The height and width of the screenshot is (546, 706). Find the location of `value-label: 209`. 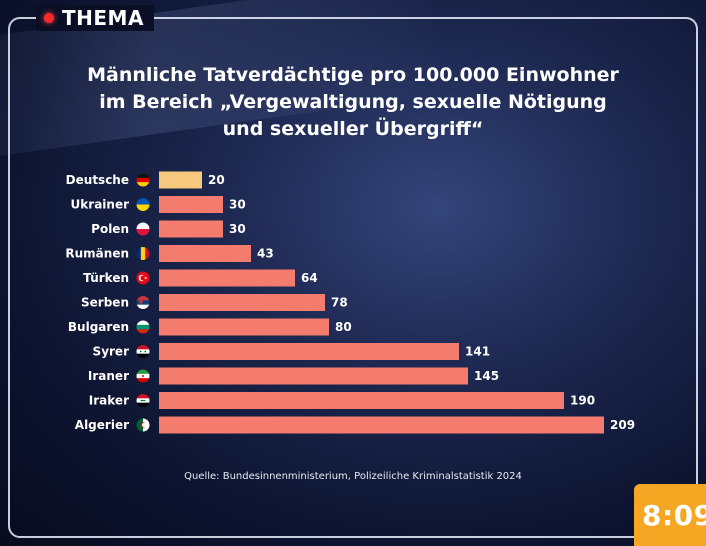

value-label: 209 is located at coordinates (622, 425).